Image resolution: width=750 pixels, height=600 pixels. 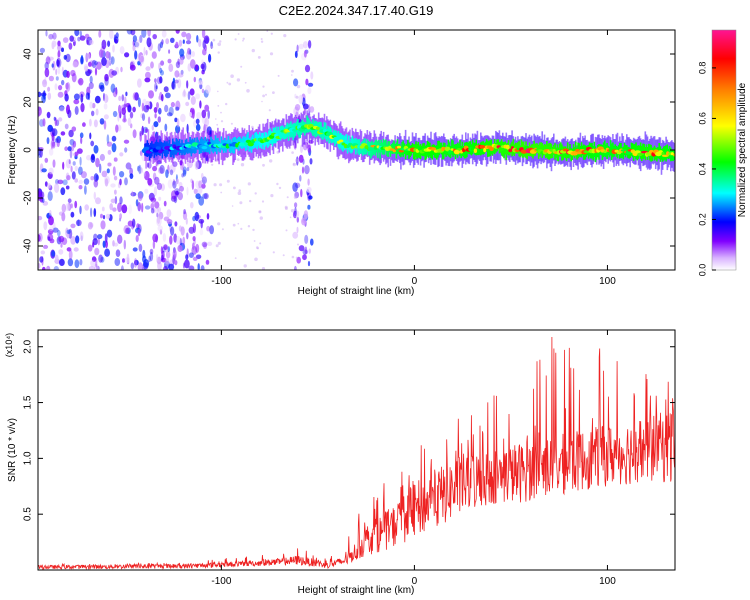 What do you see at coordinates (702, 169) in the screenshot?
I see `colorbar-tick-label: 0.4` at bounding box center [702, 169].